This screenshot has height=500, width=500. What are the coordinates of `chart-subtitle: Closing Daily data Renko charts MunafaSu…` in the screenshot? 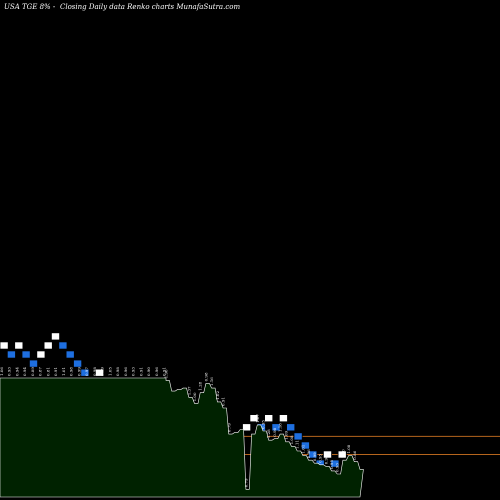 It's located at (150, 7).